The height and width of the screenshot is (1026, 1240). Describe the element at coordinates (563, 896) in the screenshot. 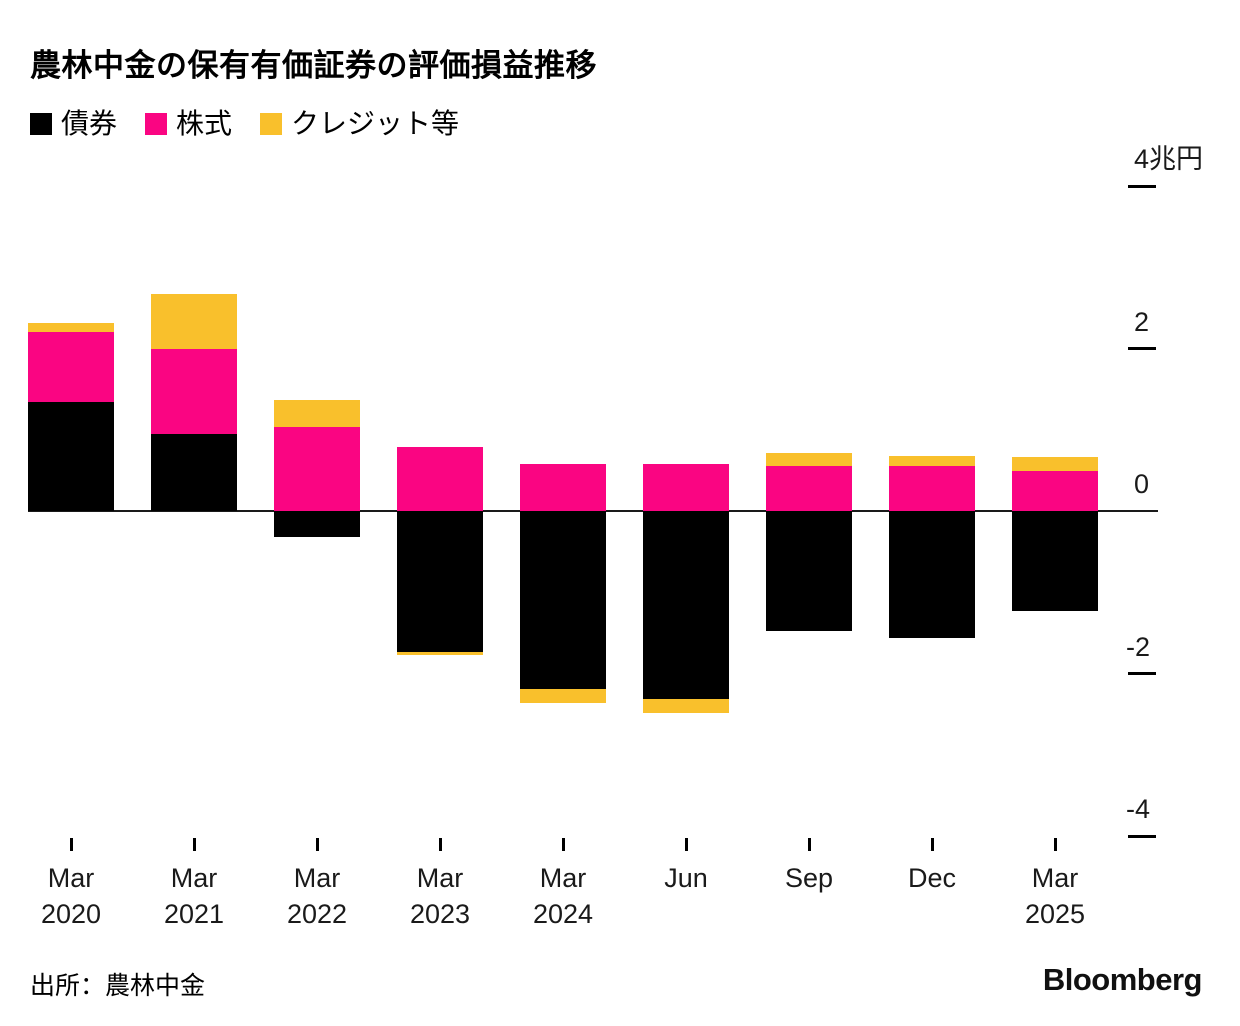

I see `x-axis-label: Mar 2024` at that location.